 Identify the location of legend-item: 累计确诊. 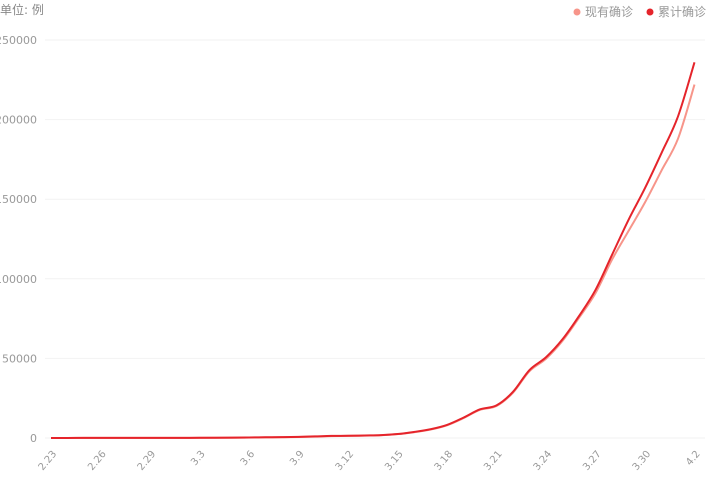
(676, 12).